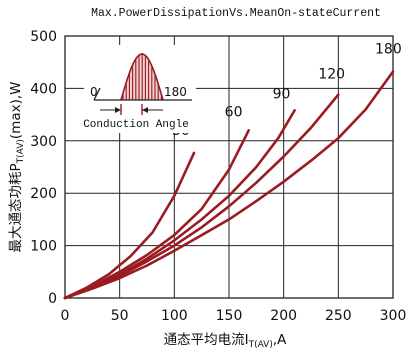  What do you see at coordinates (43, 37) in the screenshot?
I see `y-tick-label: 500` at bounding box center [43, 37].